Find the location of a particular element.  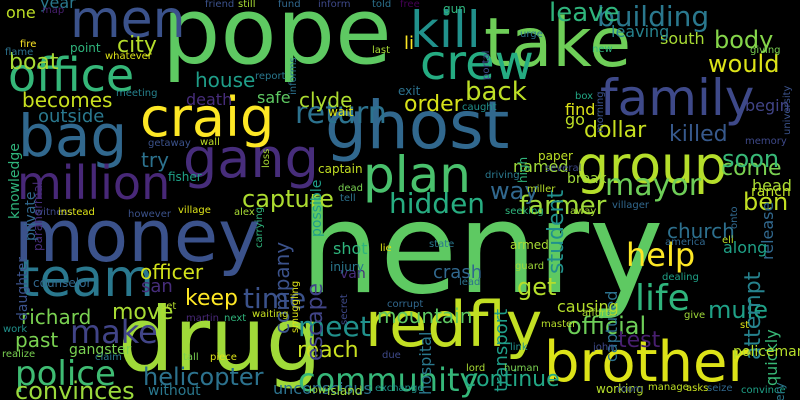

word-time: time is located at coordinates (275, 298).